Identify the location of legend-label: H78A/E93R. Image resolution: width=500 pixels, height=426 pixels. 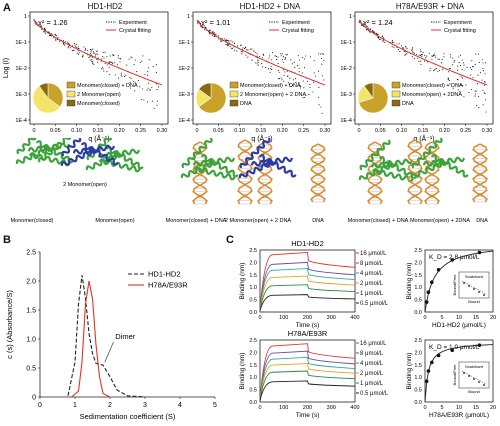
(168, 285).